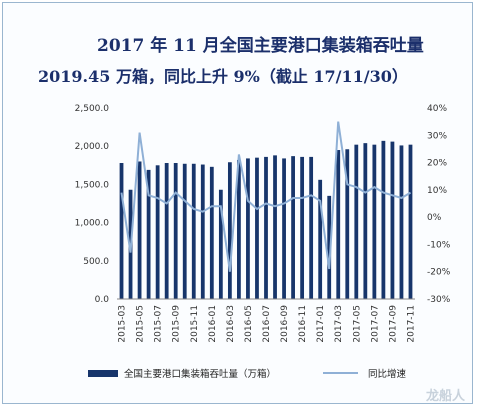  What do you see at coordinates (177, 324) in the screenshot?
I see `x-tick-label: 2015-09` at bounding box center [177, 324].